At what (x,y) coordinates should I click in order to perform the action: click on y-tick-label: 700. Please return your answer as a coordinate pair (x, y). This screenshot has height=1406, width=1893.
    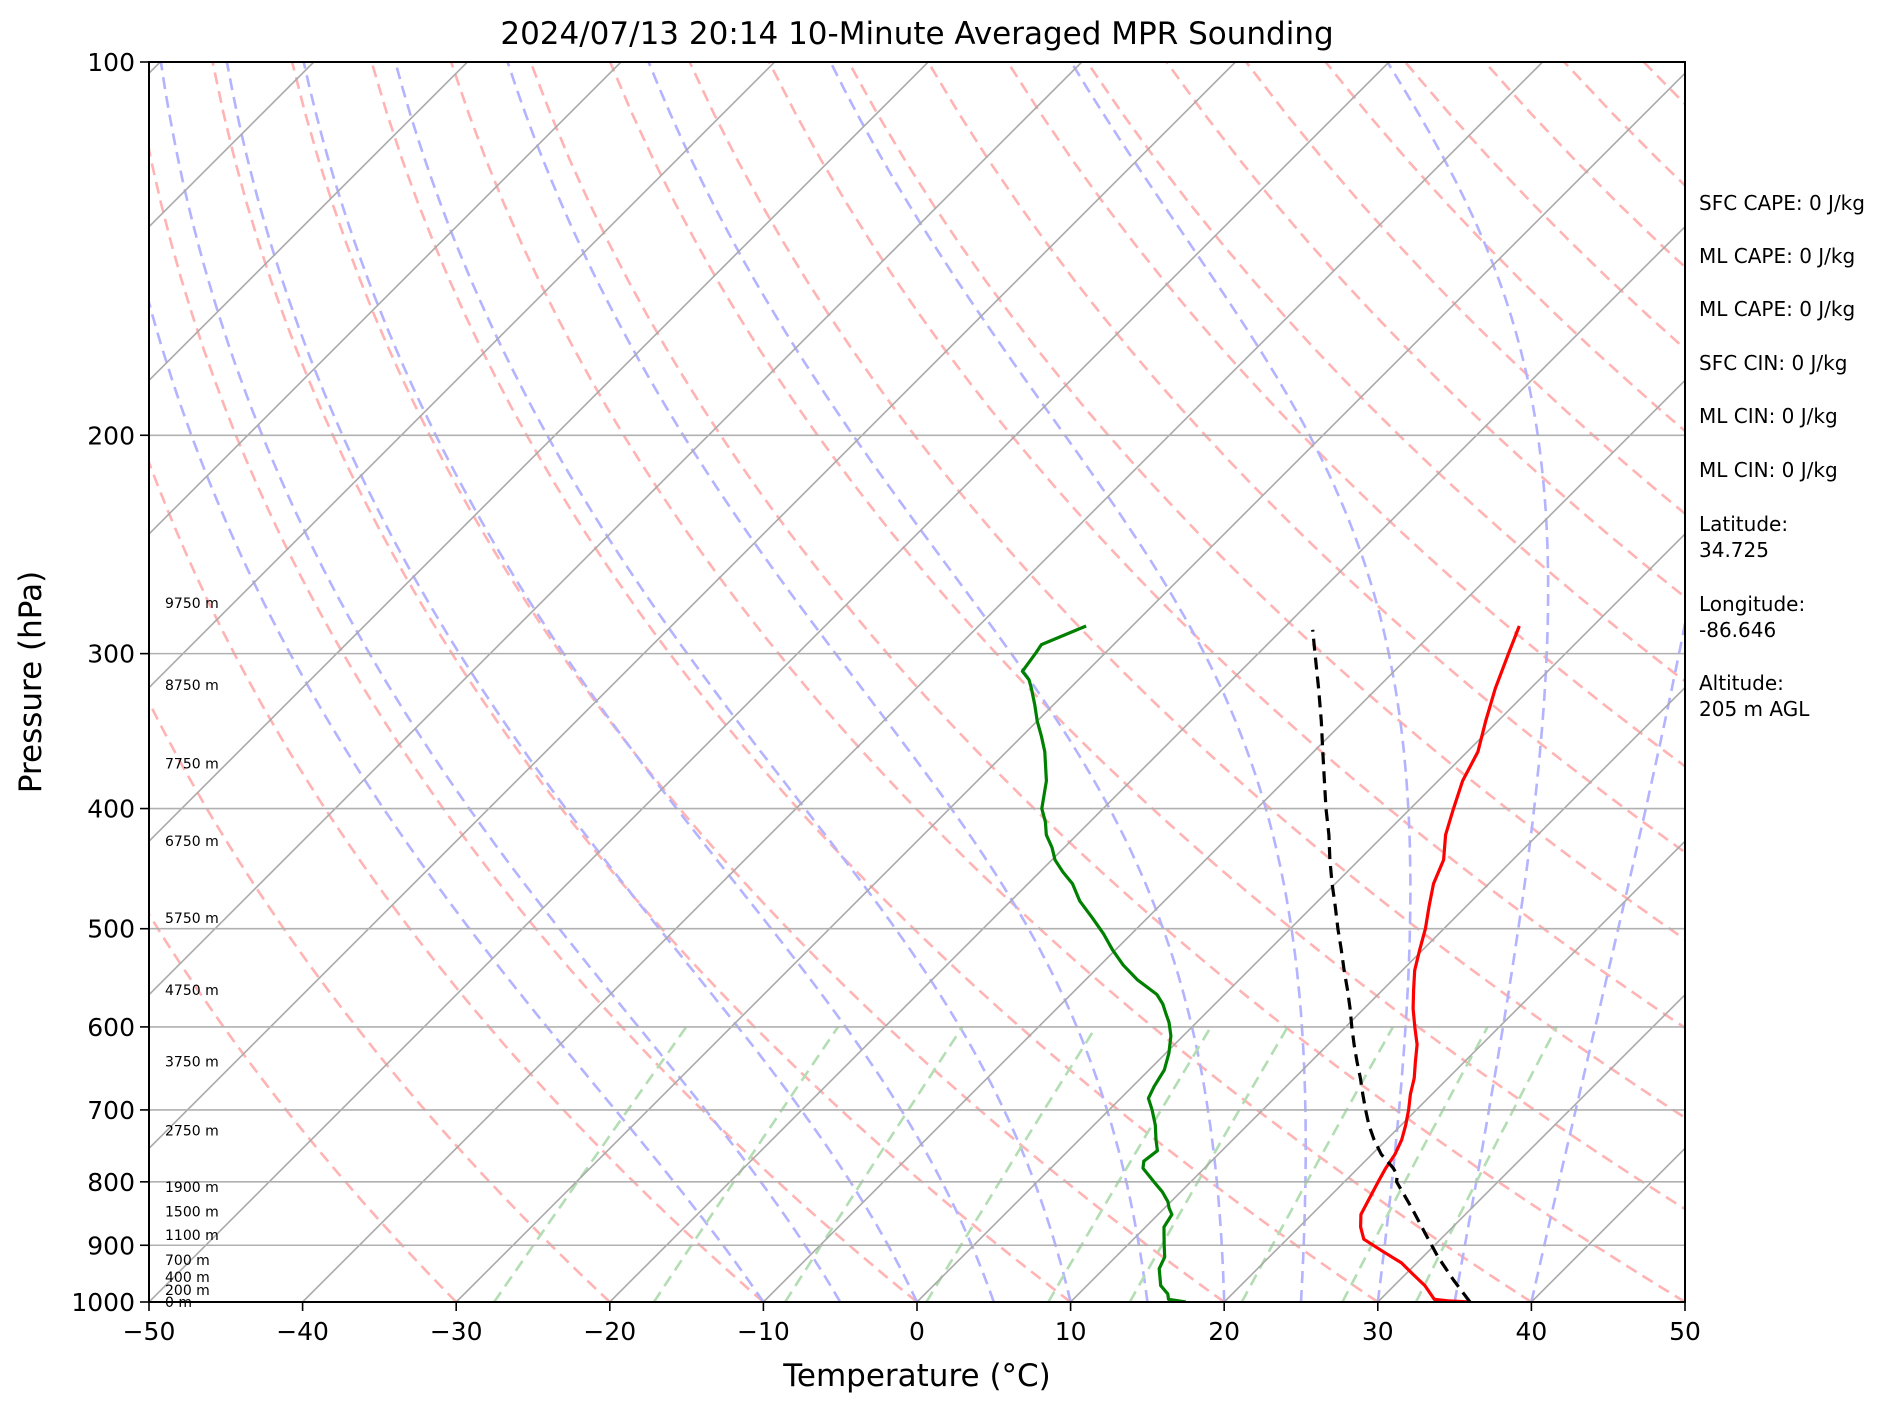
    Looking at the image, I should click on (111, 1110).